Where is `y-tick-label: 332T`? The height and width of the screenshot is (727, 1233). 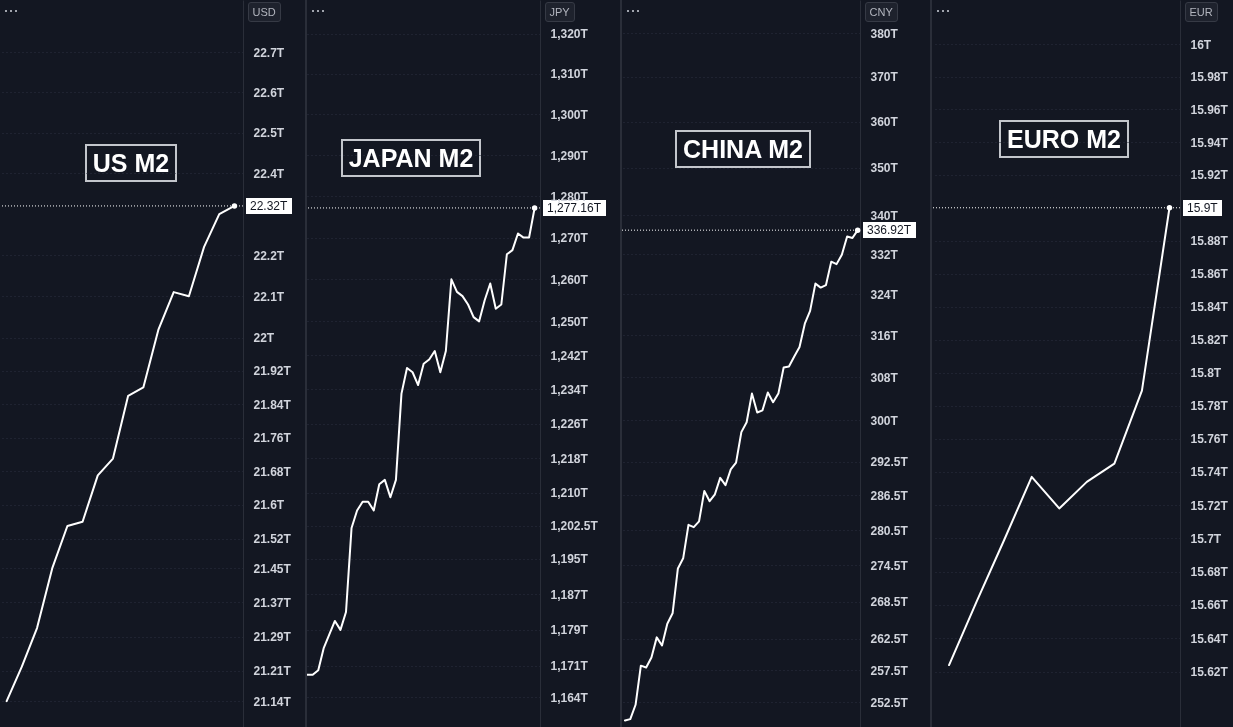 y-tick-label: 332T is located at coordinates (884, 254).